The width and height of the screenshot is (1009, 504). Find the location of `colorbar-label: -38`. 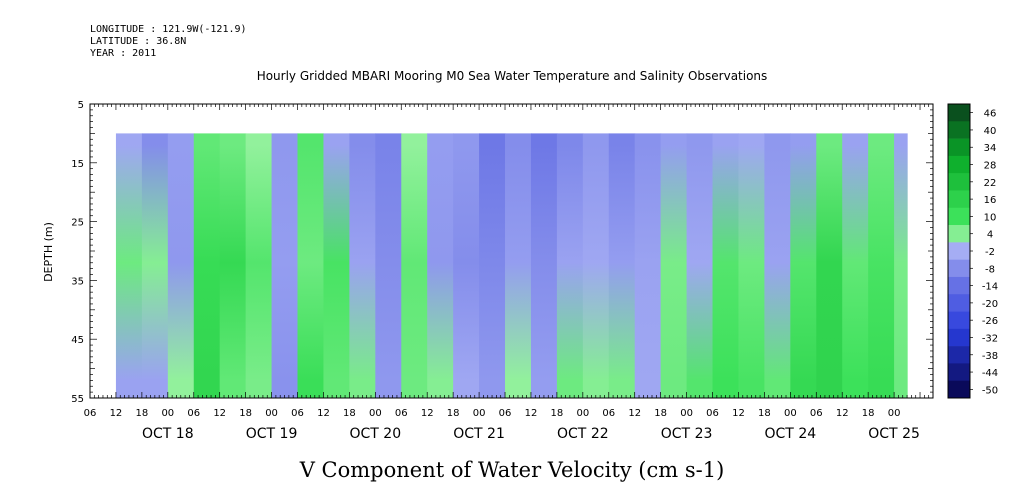

colorbar-label: -38 is located at coordinates (990, 356).